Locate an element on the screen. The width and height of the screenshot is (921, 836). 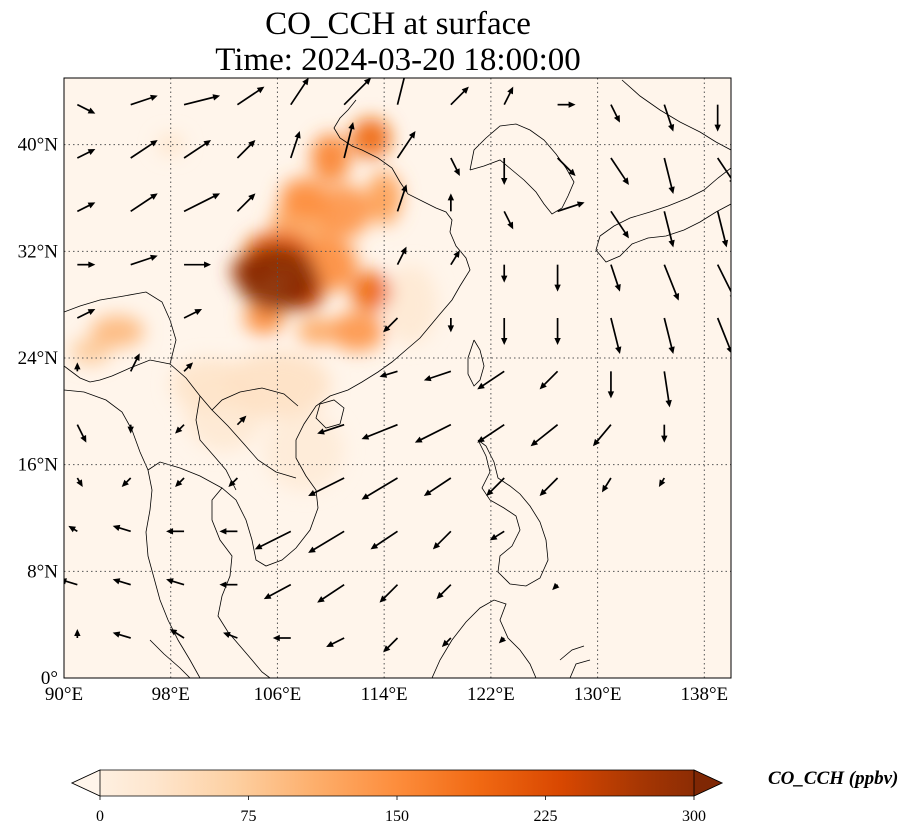
colorbar-tick-label: 0 is located at coordinates (100, 816).